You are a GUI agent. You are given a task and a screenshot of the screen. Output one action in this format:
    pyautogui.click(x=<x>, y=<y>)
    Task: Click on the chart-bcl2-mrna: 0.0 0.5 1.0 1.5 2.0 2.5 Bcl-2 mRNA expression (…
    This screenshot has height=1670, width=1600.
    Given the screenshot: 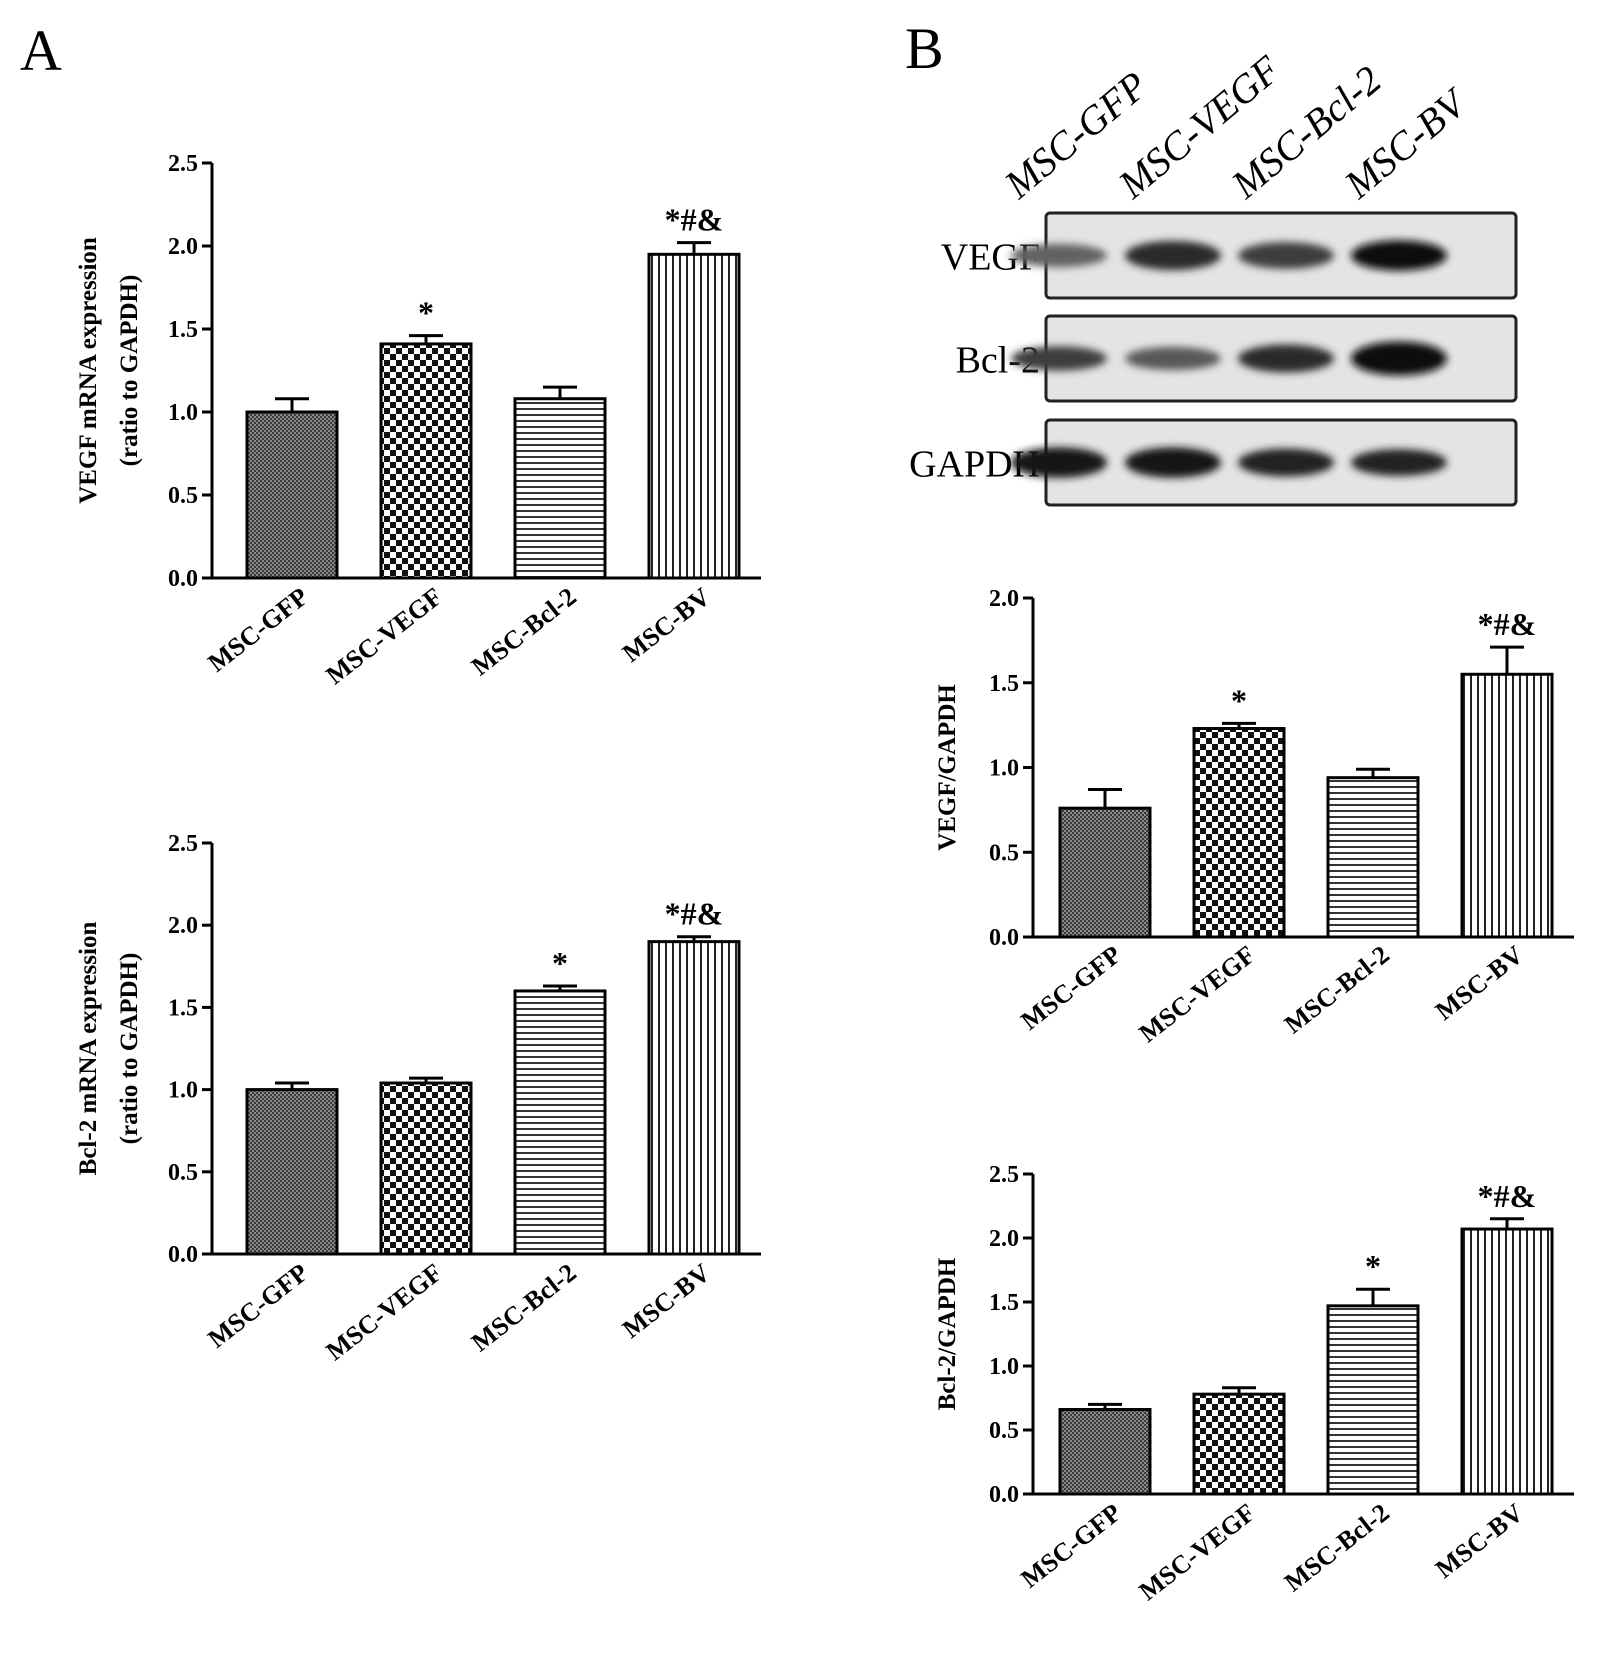 What is the action you would take?
    pyautogui.click(x=418, y=1098)
    